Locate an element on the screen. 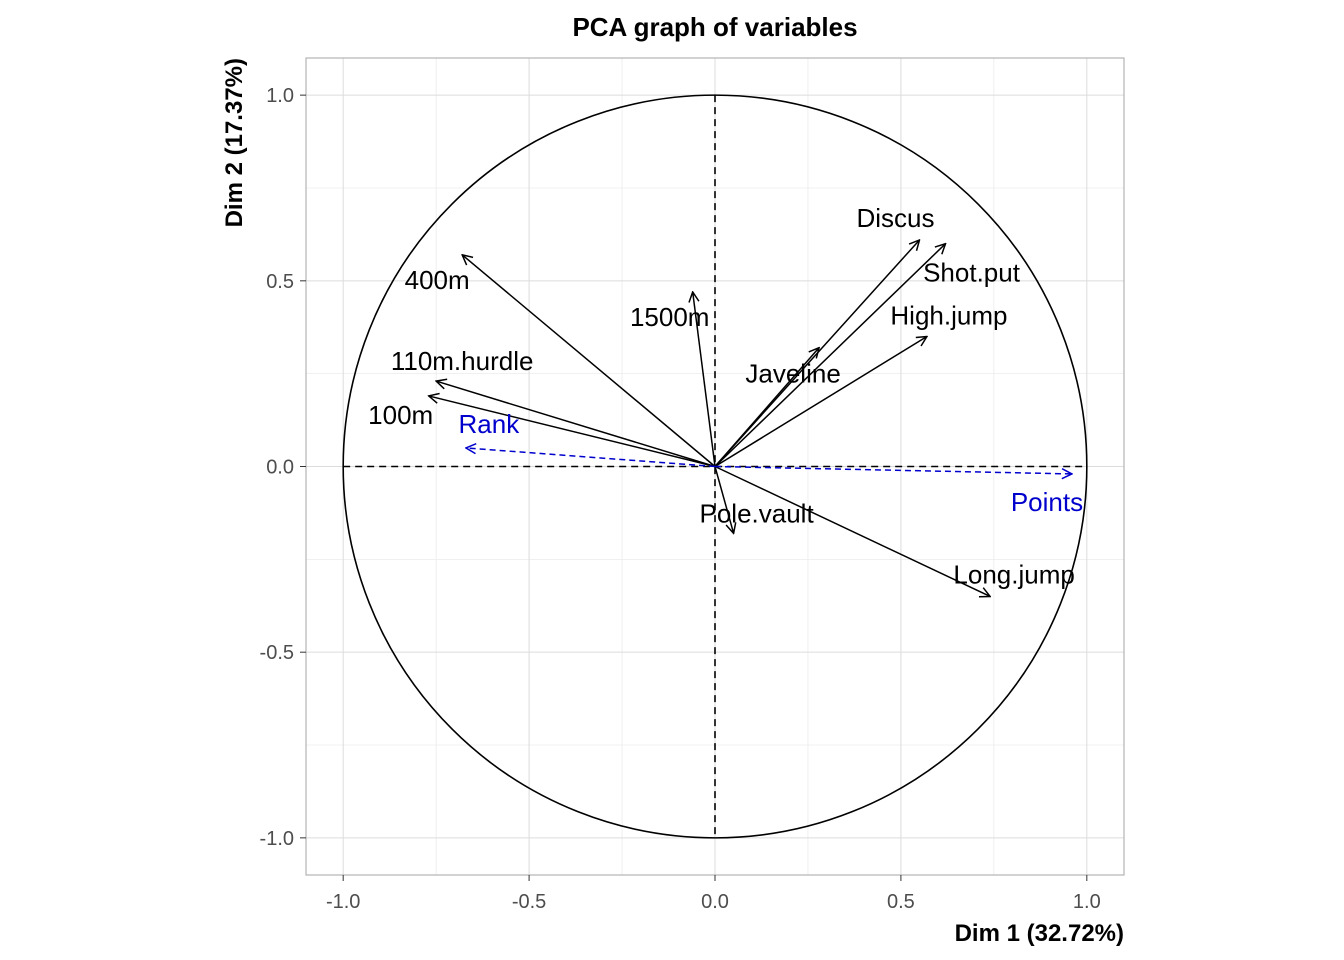 This screenshot has width=1344, height=960. label-points: Points is located at coordinates (1047, 502).